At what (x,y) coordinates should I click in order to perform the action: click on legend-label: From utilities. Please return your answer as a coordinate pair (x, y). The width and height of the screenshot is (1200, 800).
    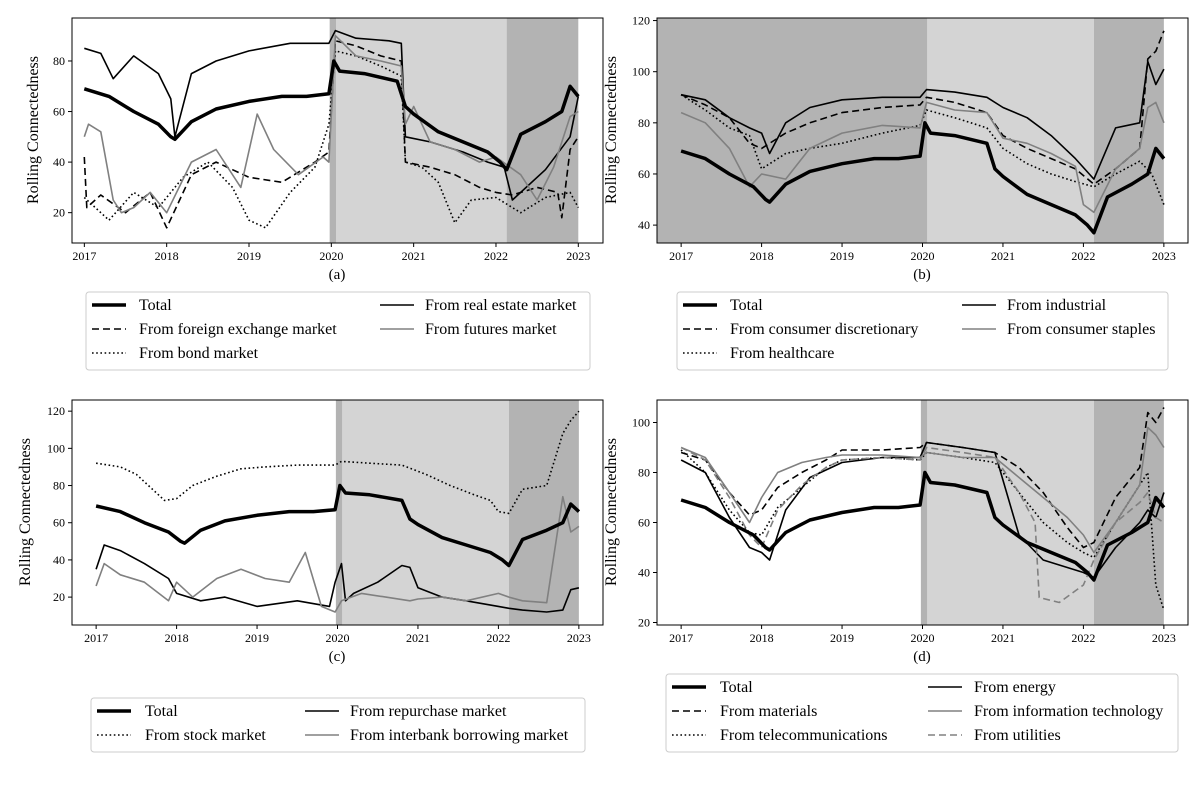
    Looking at the image, I should click on (1017, 735).